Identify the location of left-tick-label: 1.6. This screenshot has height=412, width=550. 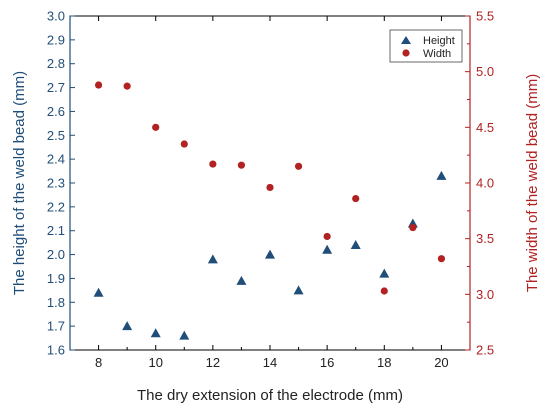
(56, 350).